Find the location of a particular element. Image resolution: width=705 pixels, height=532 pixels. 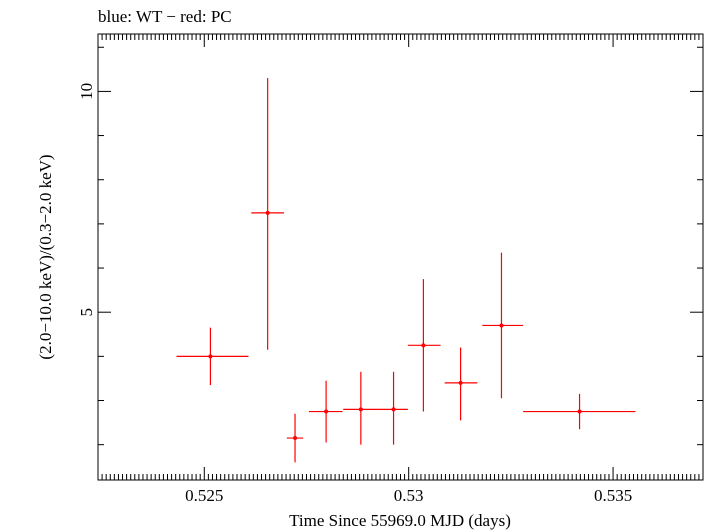

y-axis-tick-labels: 5 10 is located at coordinates (86, 200).